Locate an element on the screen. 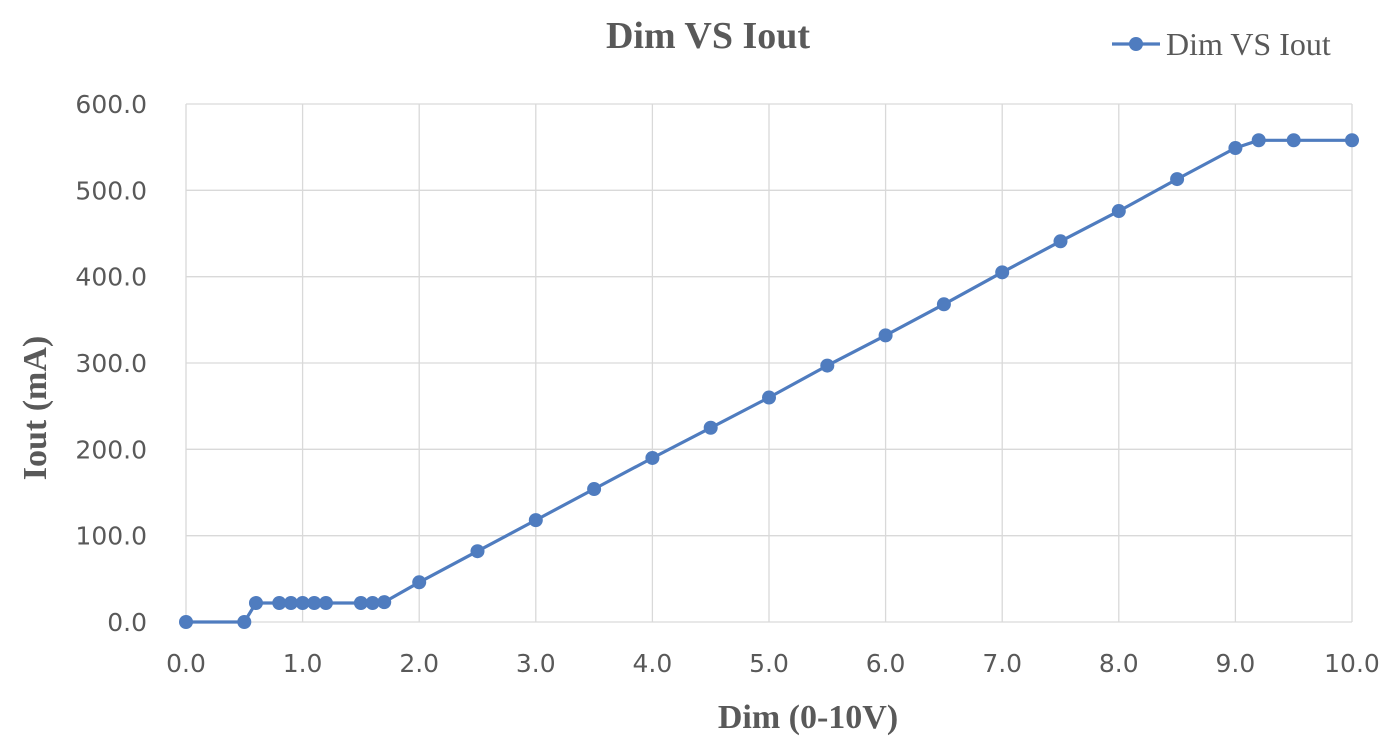 This screenshot has height=738, width=1386. y-tick-label: 0.0 is located at coordinates (127, 622).